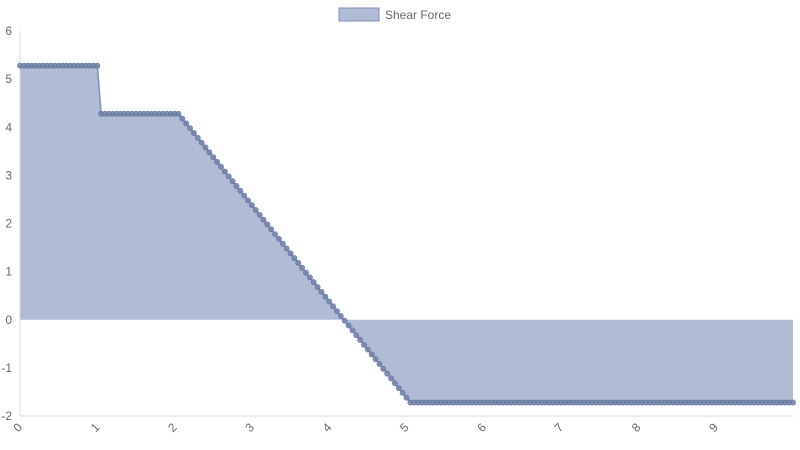 This screenshot has height=450, width=800. I want to click on x-tick-label: 3, so click(249, 427).